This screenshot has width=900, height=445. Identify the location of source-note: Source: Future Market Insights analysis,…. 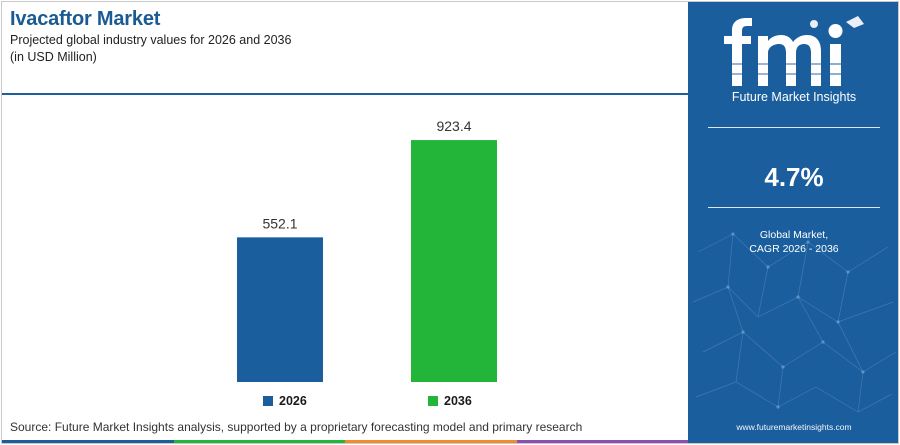
(296, 427).